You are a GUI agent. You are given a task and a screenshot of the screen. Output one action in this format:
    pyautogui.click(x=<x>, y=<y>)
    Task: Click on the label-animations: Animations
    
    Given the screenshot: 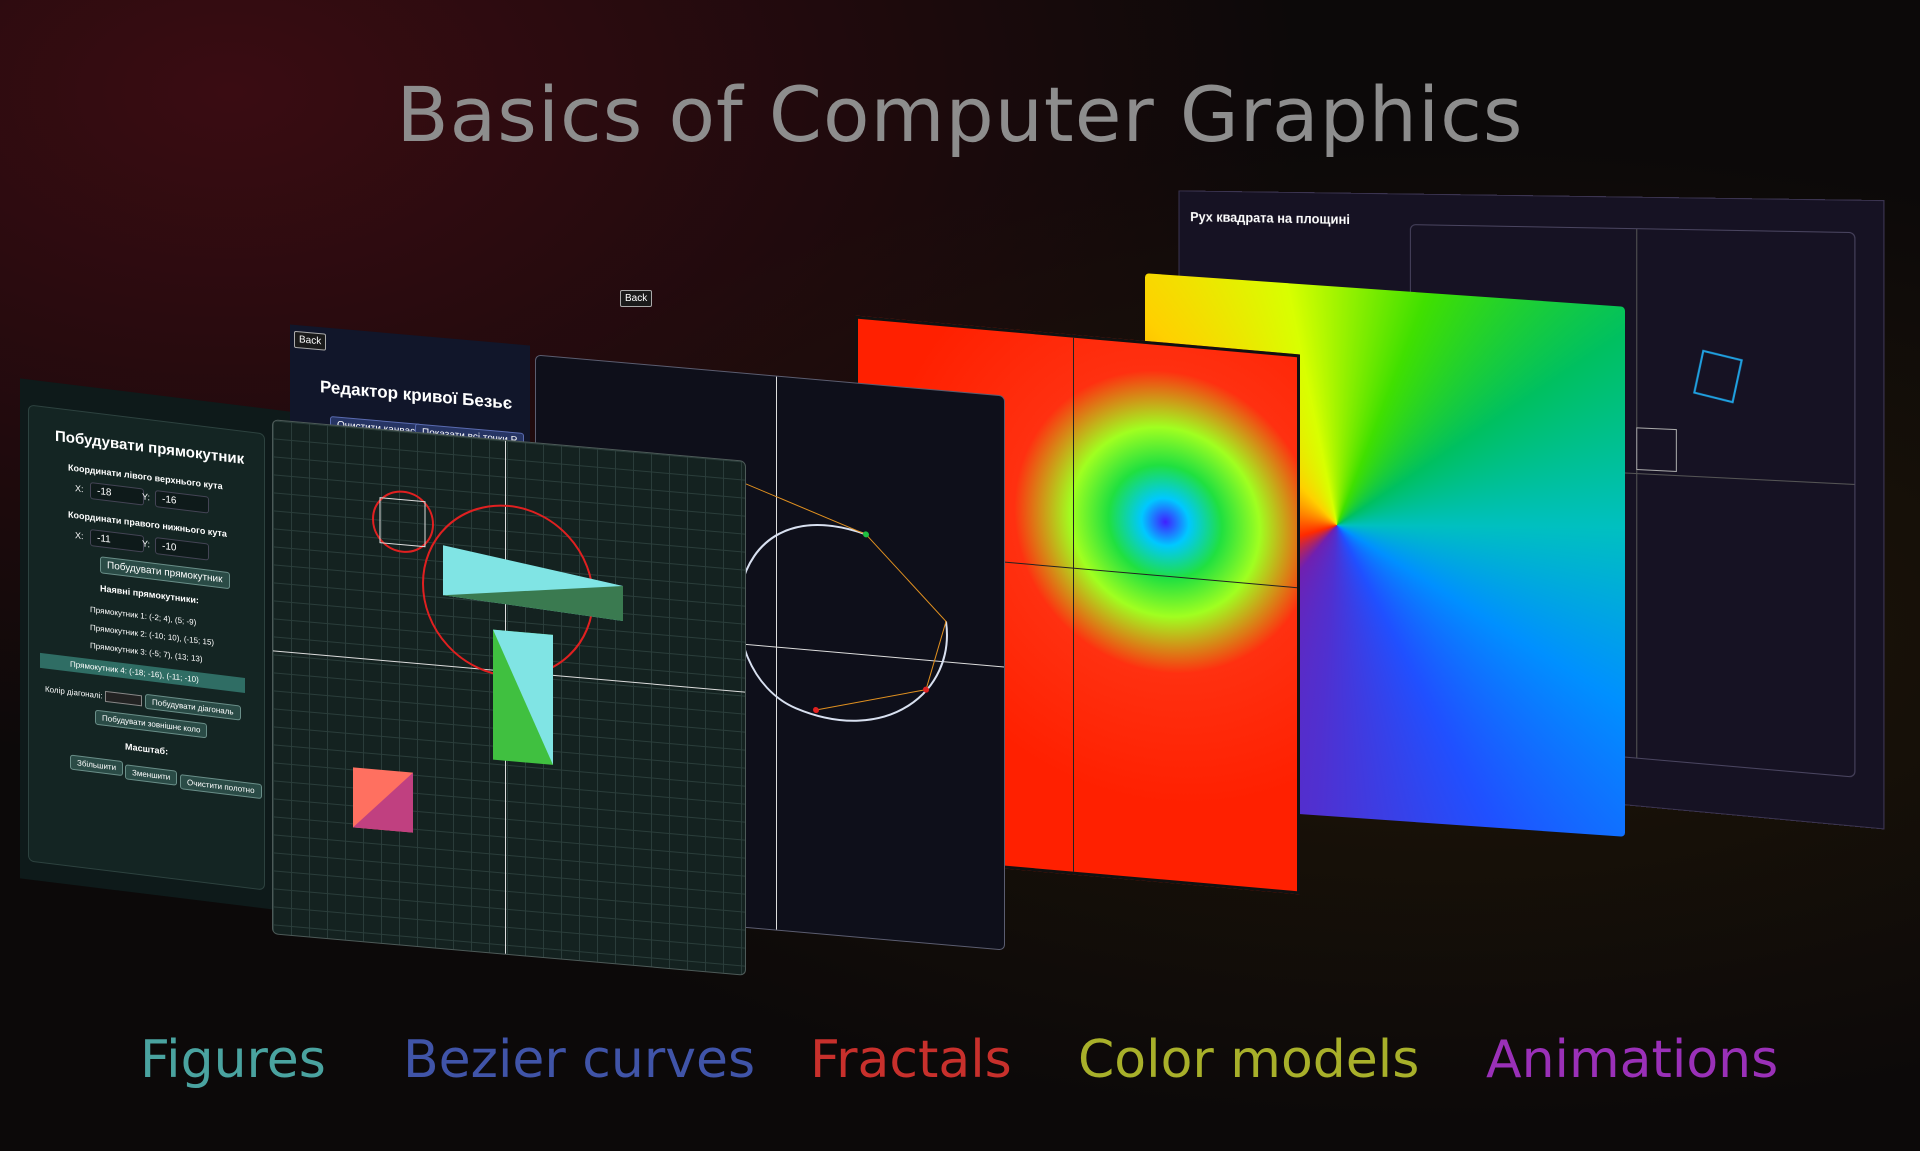 What is the action you would take?
    pyautogui.click(x=1632, y=1060)
    